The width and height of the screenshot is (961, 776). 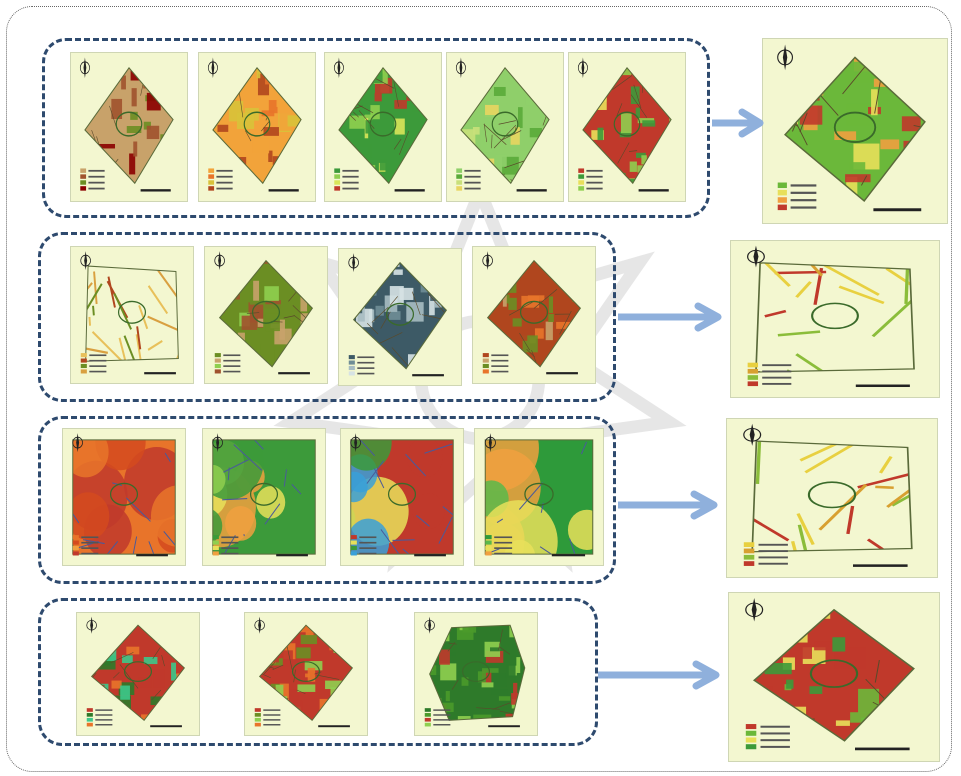 What do you see at coordinates (831, 316) in the screenshot?
I see `result-map-2-graphic` at bounding box center [831, 316].